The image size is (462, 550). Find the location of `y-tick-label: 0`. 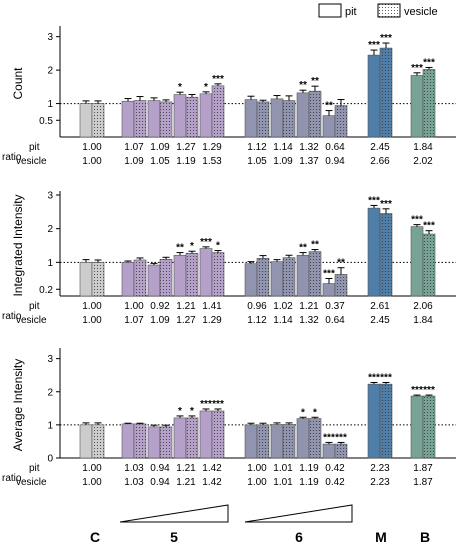

y-tick-label: 0 is located at coordinates (50, 459).